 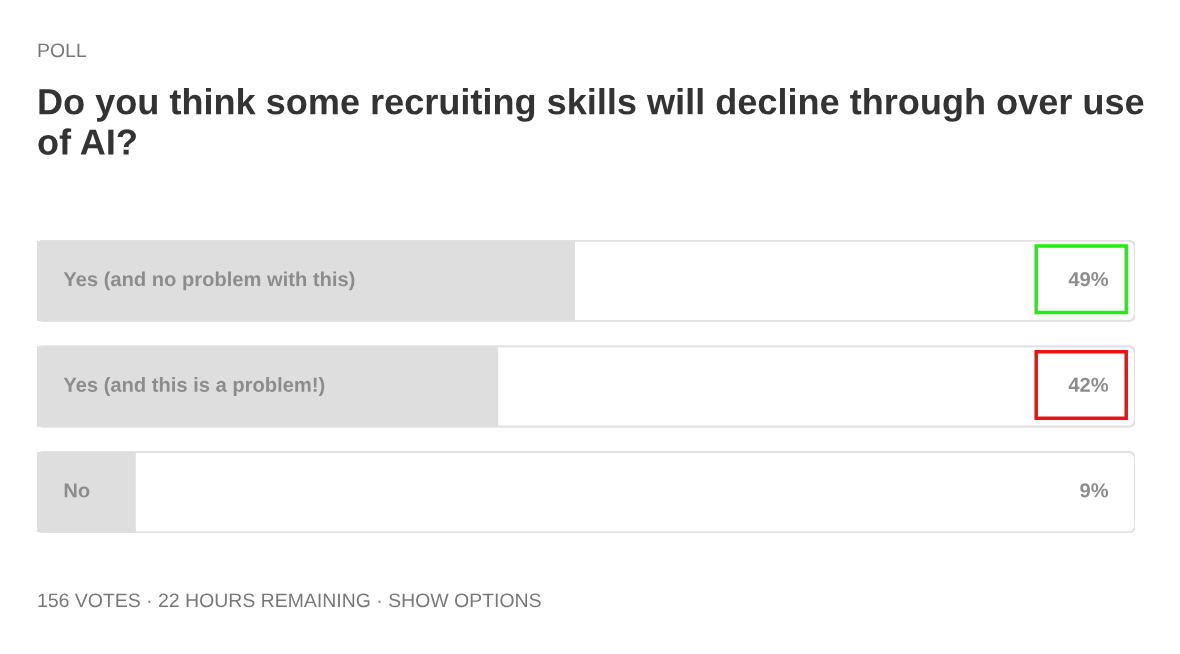 What do you see at coordinates (62, 50) in the screenshot?
I see `text: POLL` at bounding box center [62, 50].